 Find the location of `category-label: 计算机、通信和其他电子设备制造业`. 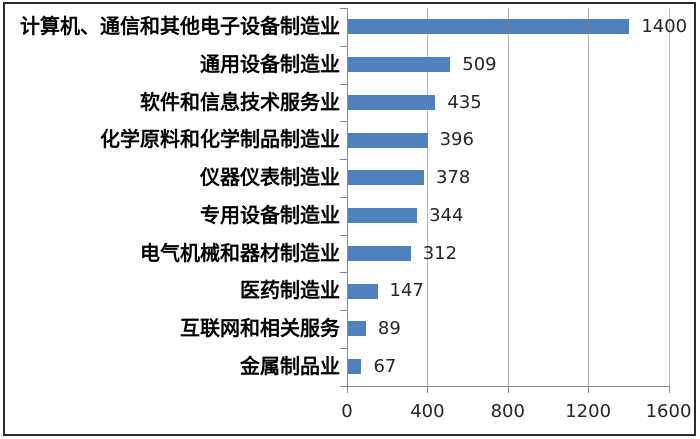

category-label: 计算机、通信和其他电子设备制造业 is located at coordinates (180, 26).